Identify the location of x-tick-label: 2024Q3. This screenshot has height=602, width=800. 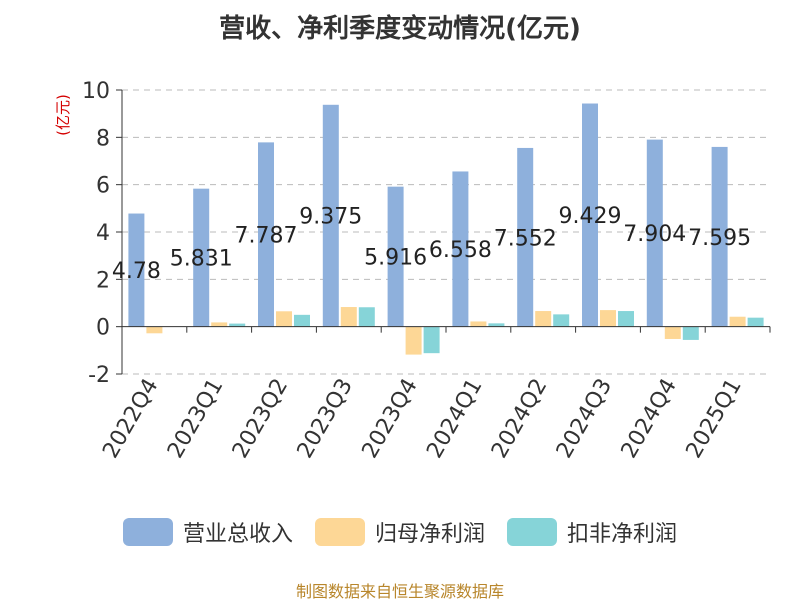
(584, 419).